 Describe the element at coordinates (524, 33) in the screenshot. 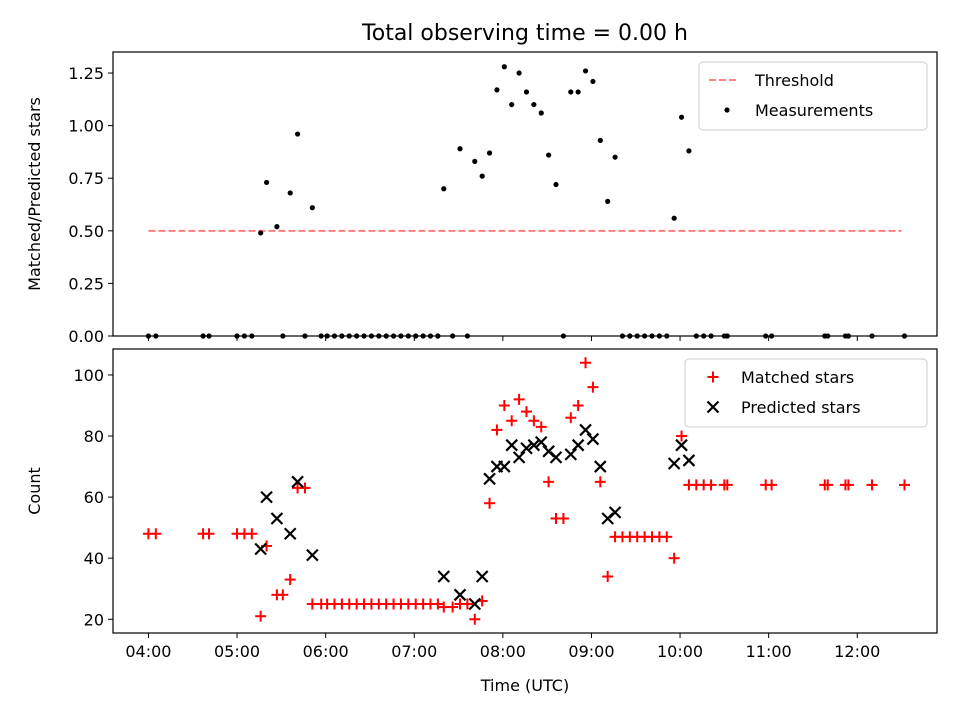

I see `figure-title: Total observing time = 0.00 h` at that location.